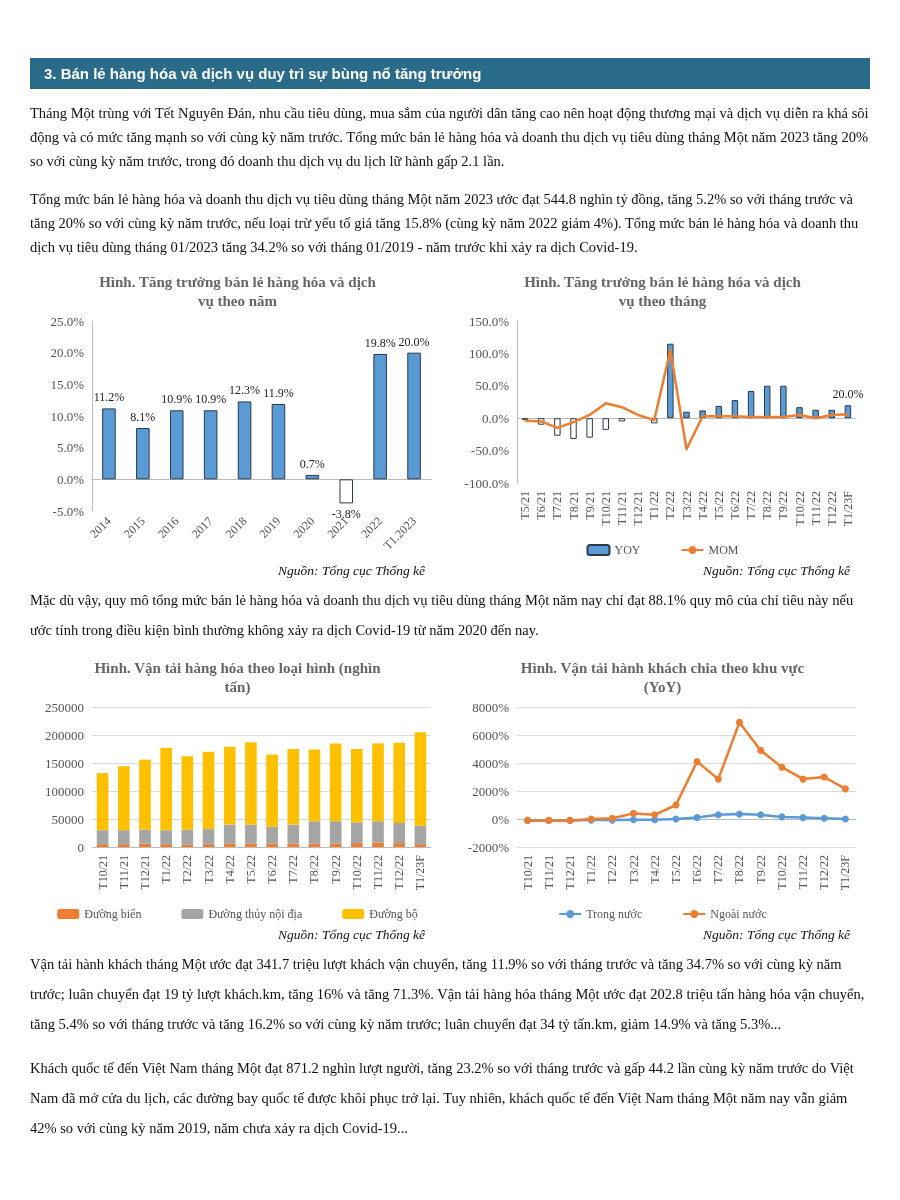  I want to click on y-tick-label: -50.0%, so click(490, 451).